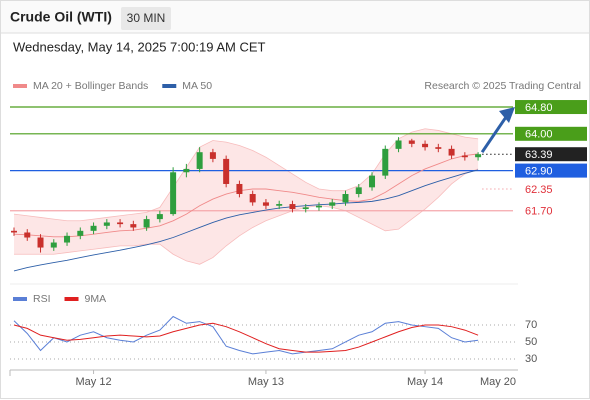 This screenshot has width=590, height=400. Describe the element at coordinates (197, 86) in the screenshot. I see `legend-label: MA 50` at that location.